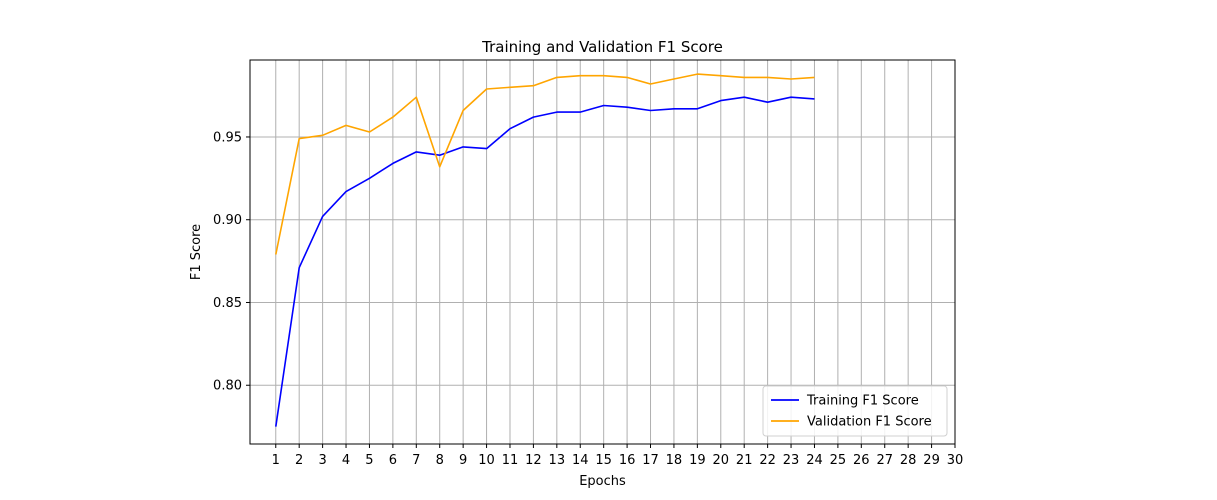 The width and height of the screenshot is (1217, 500). What do you see at coordinates (299, 460) in the screenshot?
I see `x-tick-label: 2` at bounding box center [299, 460].